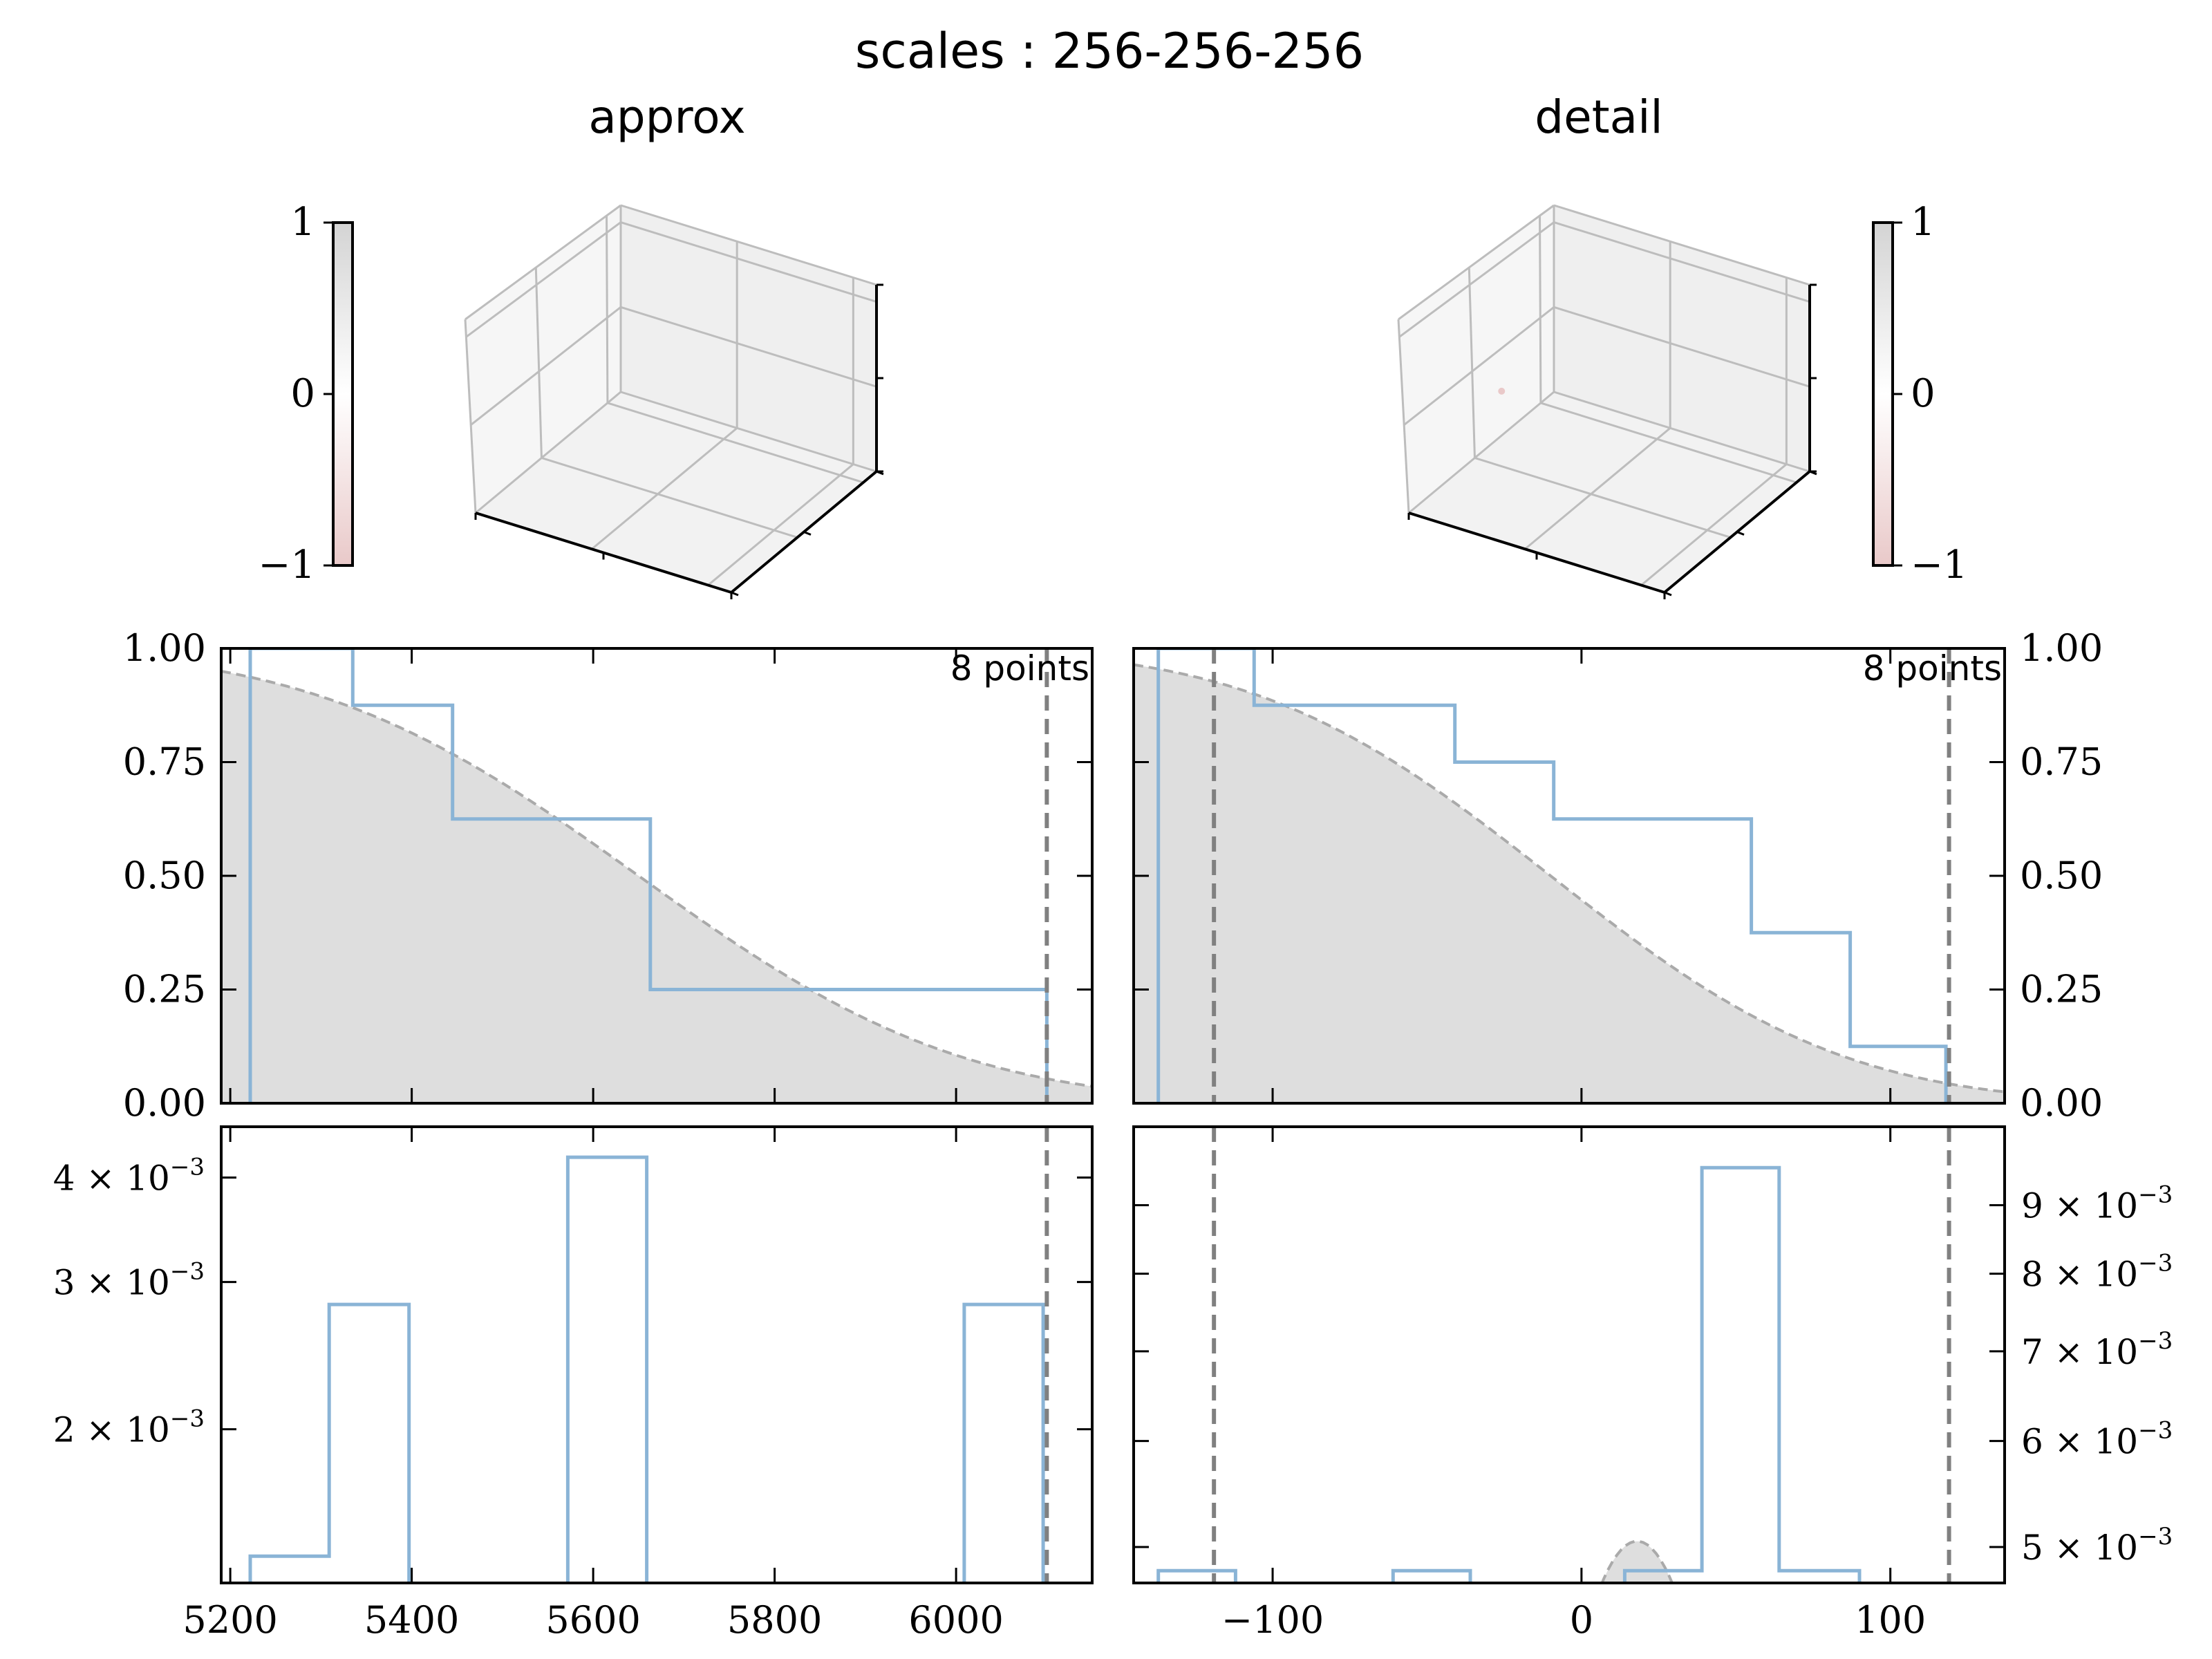 The width and height of the screenshot is (2212, 1659). I want to click on approx-hist-histogram, so click(646, 1369).